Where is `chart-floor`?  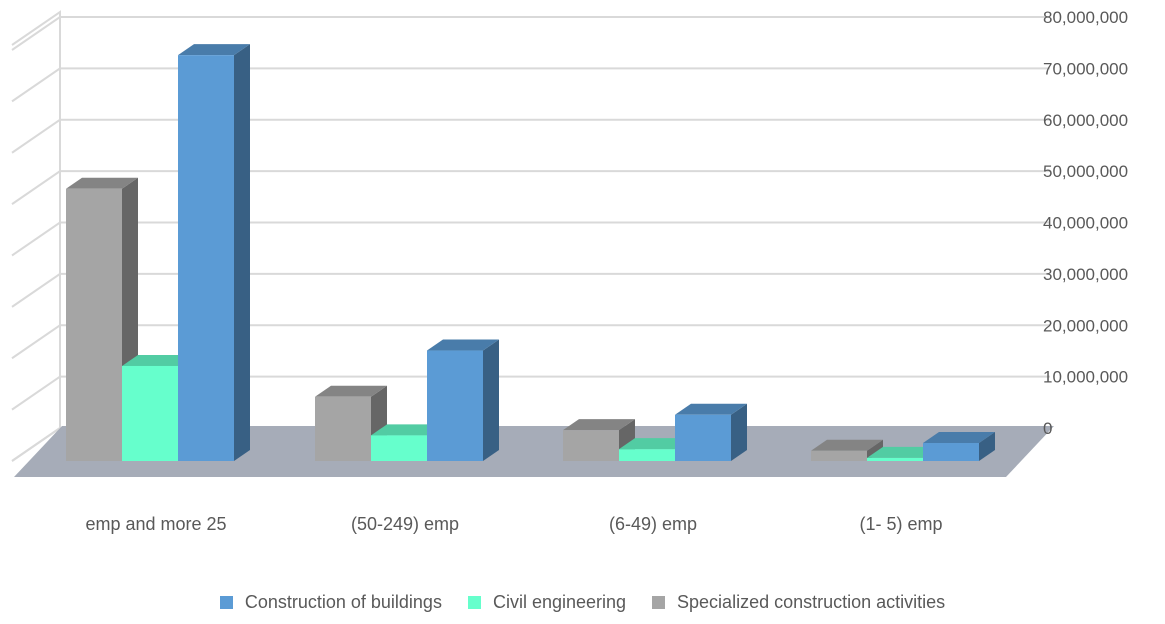 chart-floor is located at coordinates (534, 451).